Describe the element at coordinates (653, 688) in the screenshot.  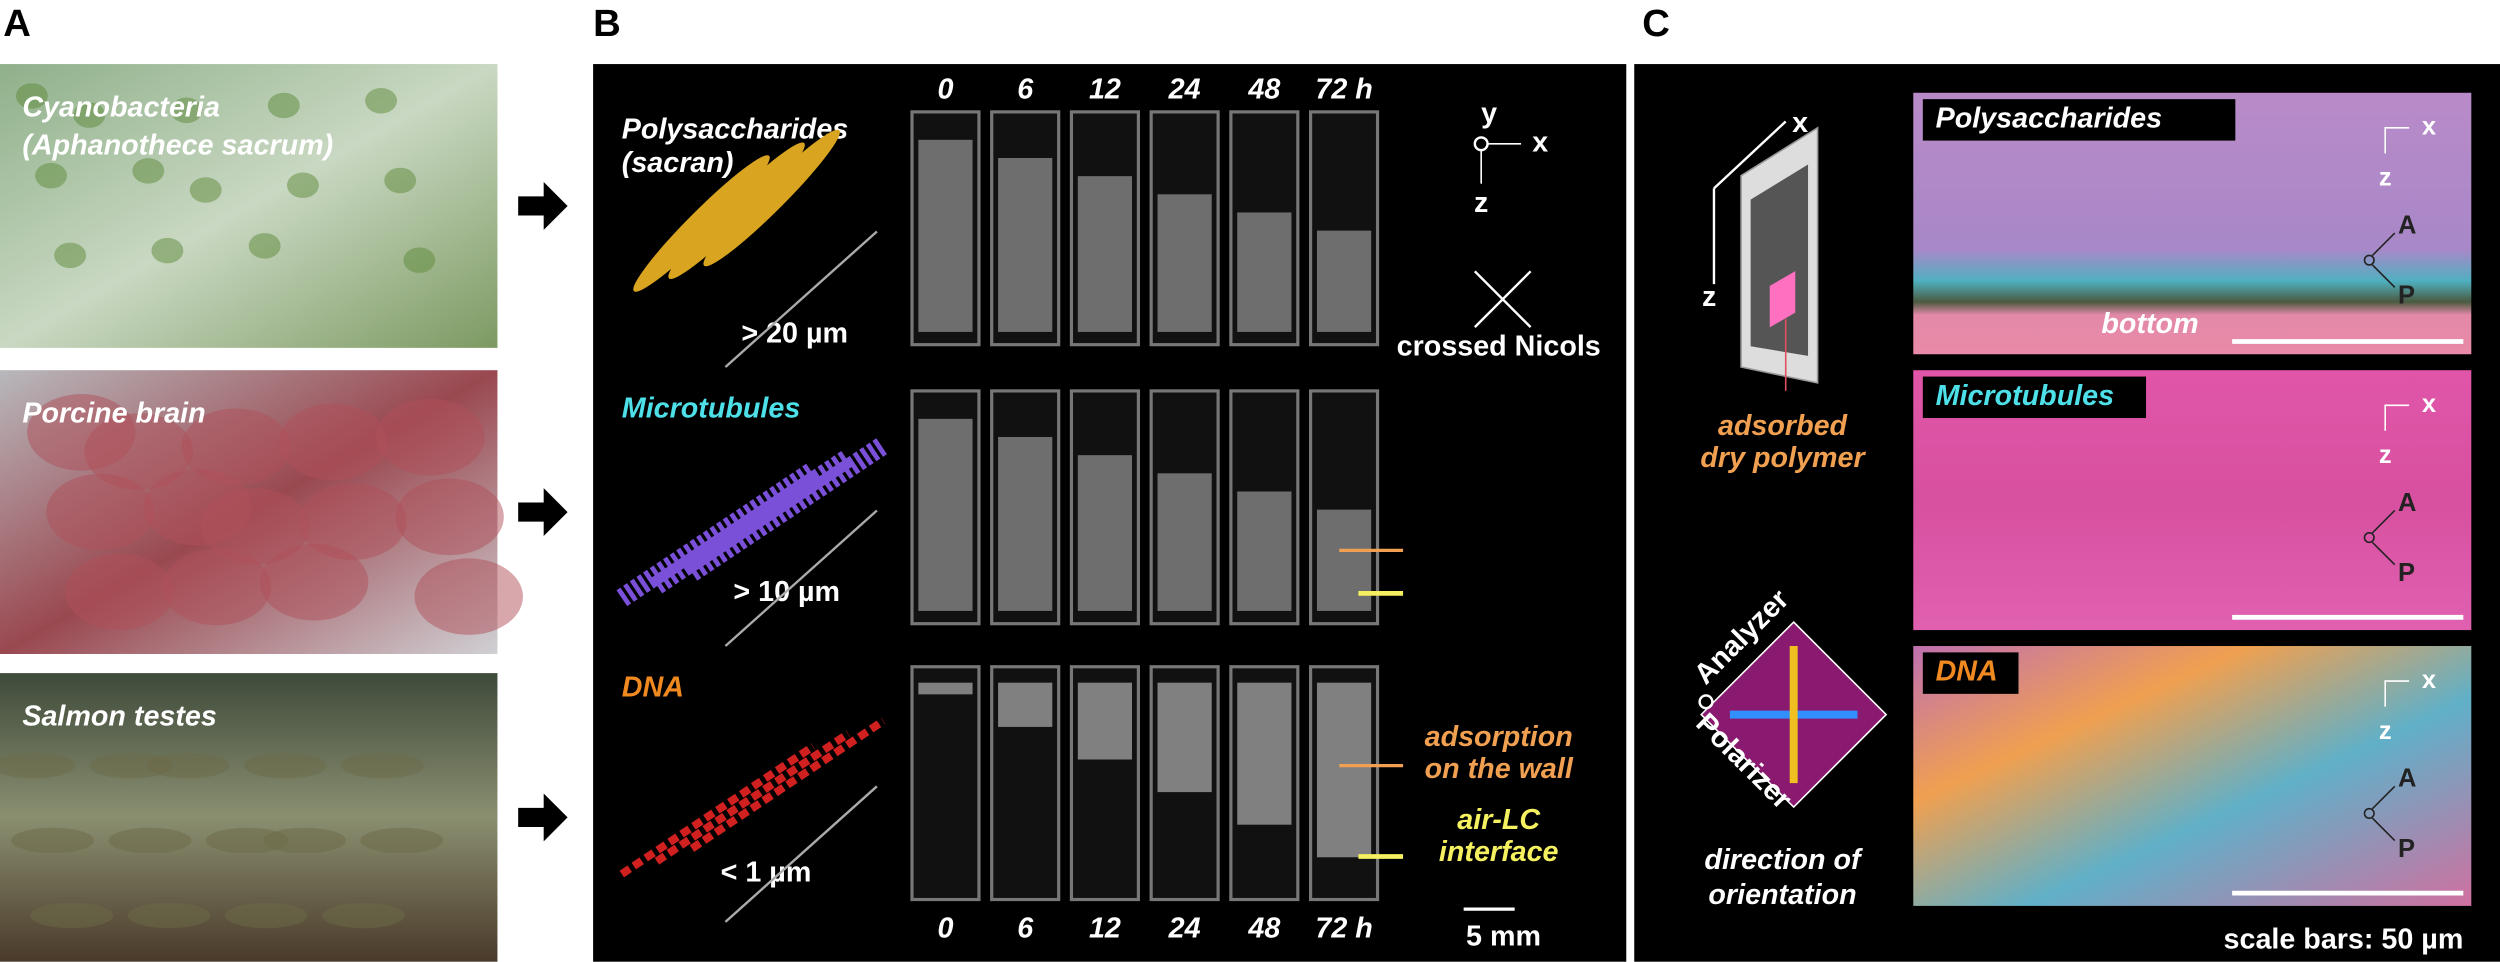
I see `row-name: DNA` at that location.